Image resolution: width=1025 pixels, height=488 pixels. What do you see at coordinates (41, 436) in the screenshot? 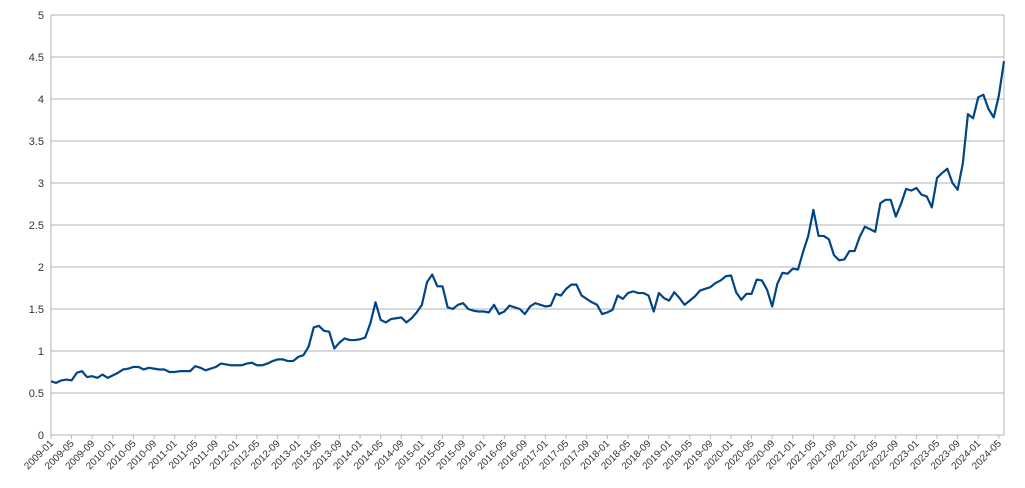
I see `y-tick-label: 0` at bounding box center [41, 436].